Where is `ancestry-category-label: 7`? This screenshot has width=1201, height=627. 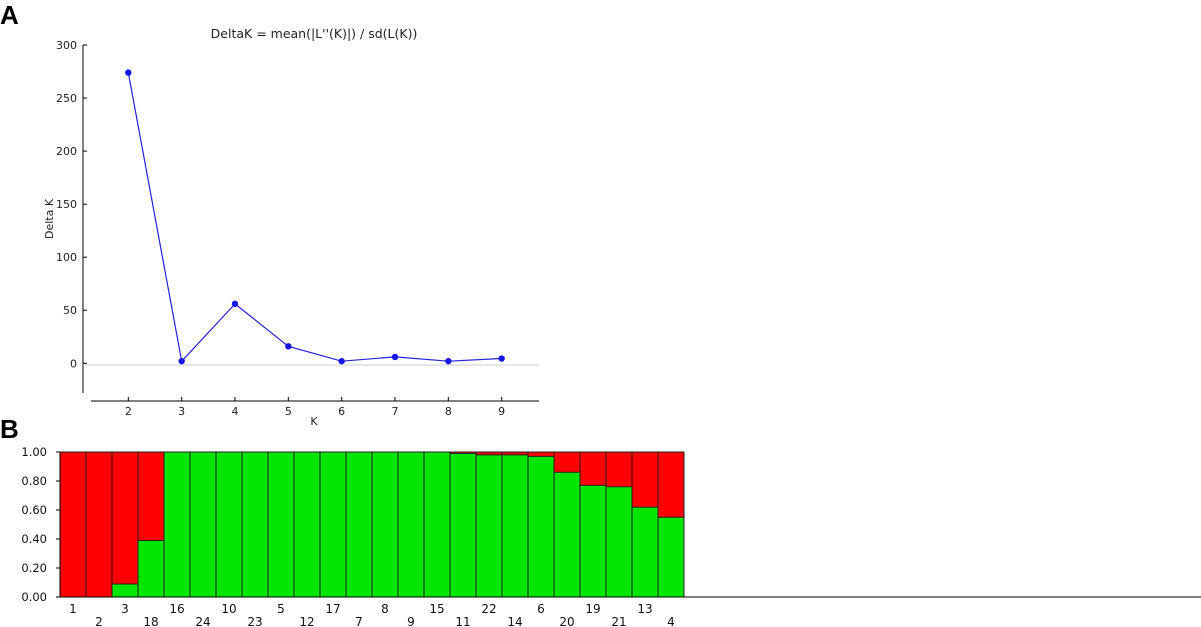
ancestry-category-label: 7 is located at coordinates (359, 621).